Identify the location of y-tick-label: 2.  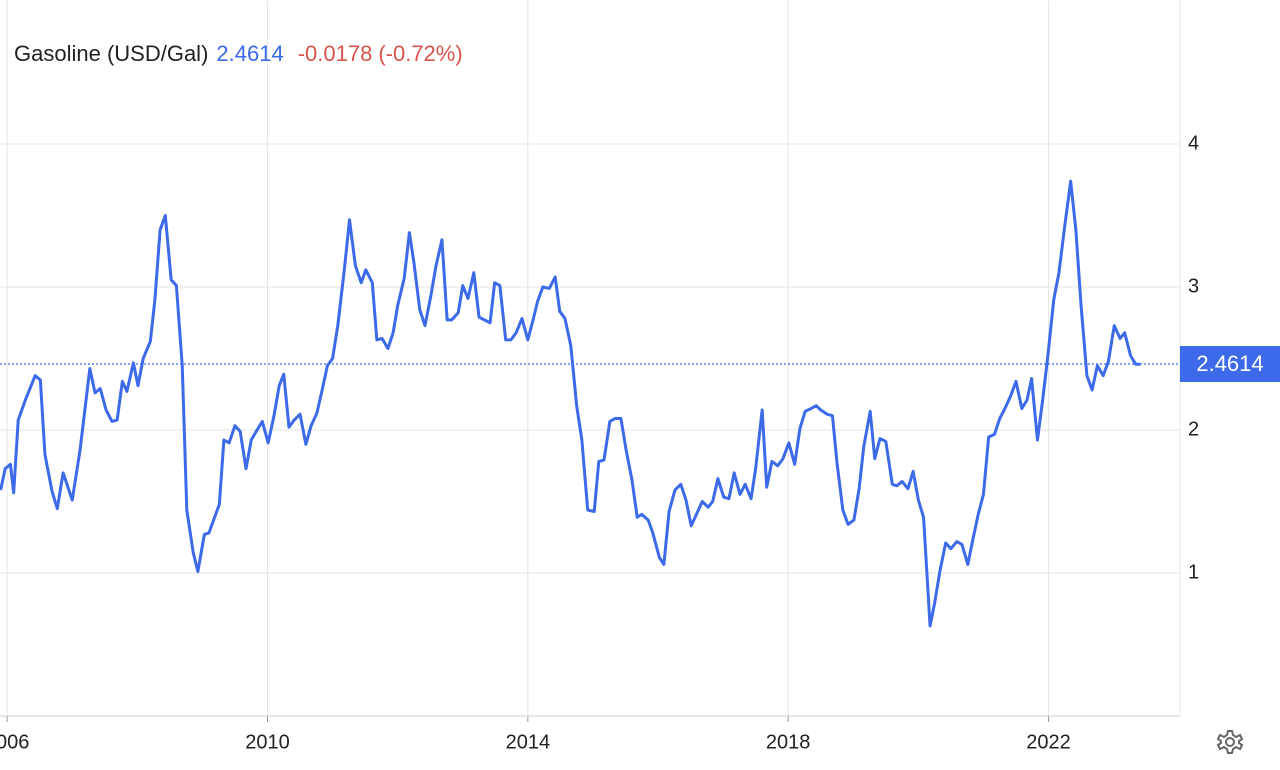
(1193, 429).